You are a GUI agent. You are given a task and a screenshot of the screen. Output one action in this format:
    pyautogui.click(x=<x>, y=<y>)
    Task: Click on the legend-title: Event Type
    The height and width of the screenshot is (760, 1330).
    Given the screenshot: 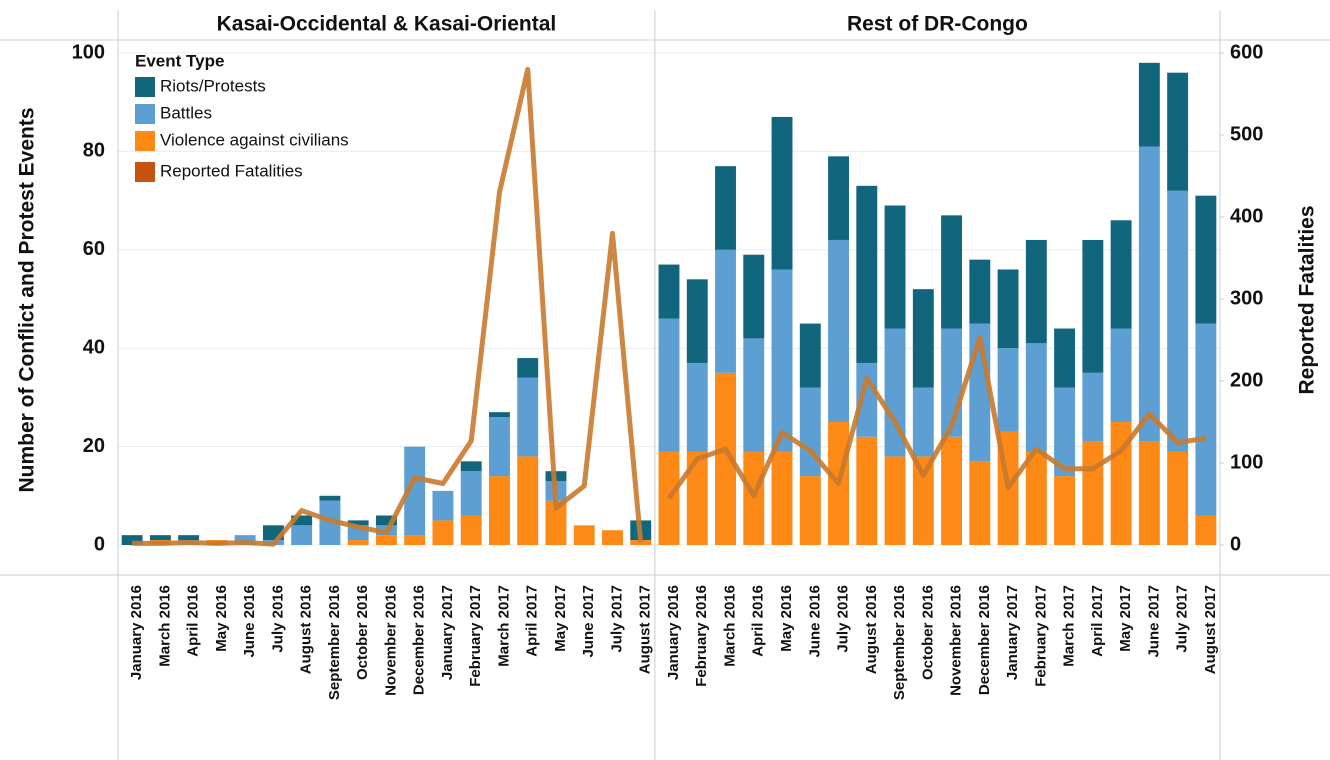 What is the action you would take?
    pyautogui.click(x=179, y=60)
    